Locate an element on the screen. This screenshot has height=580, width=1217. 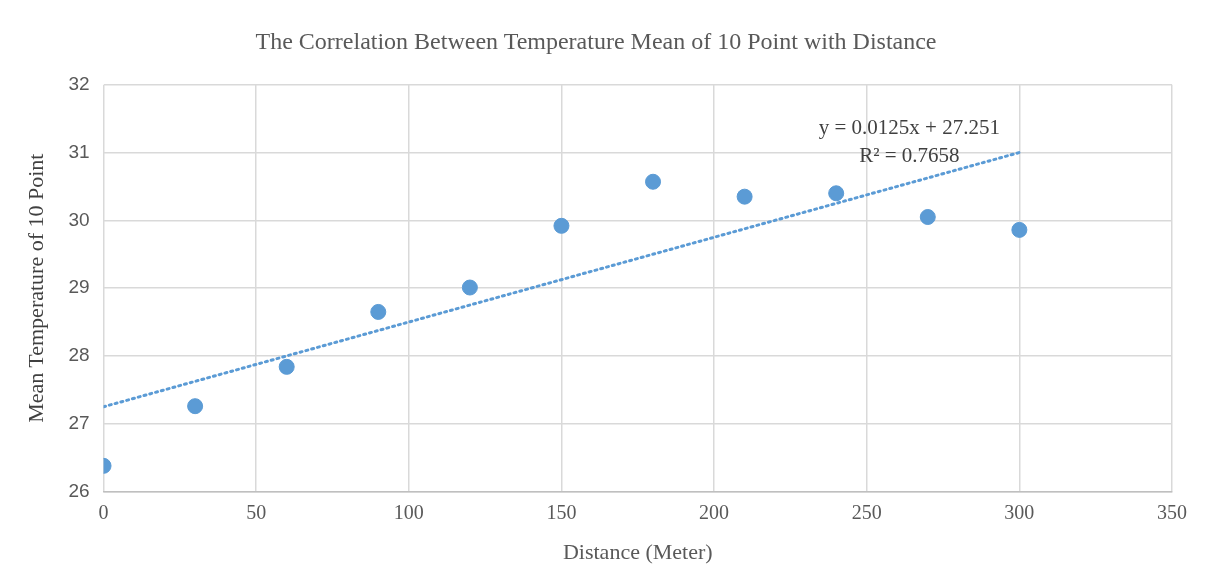
x-tick-label: 50 is located at coordinates (256, 511).